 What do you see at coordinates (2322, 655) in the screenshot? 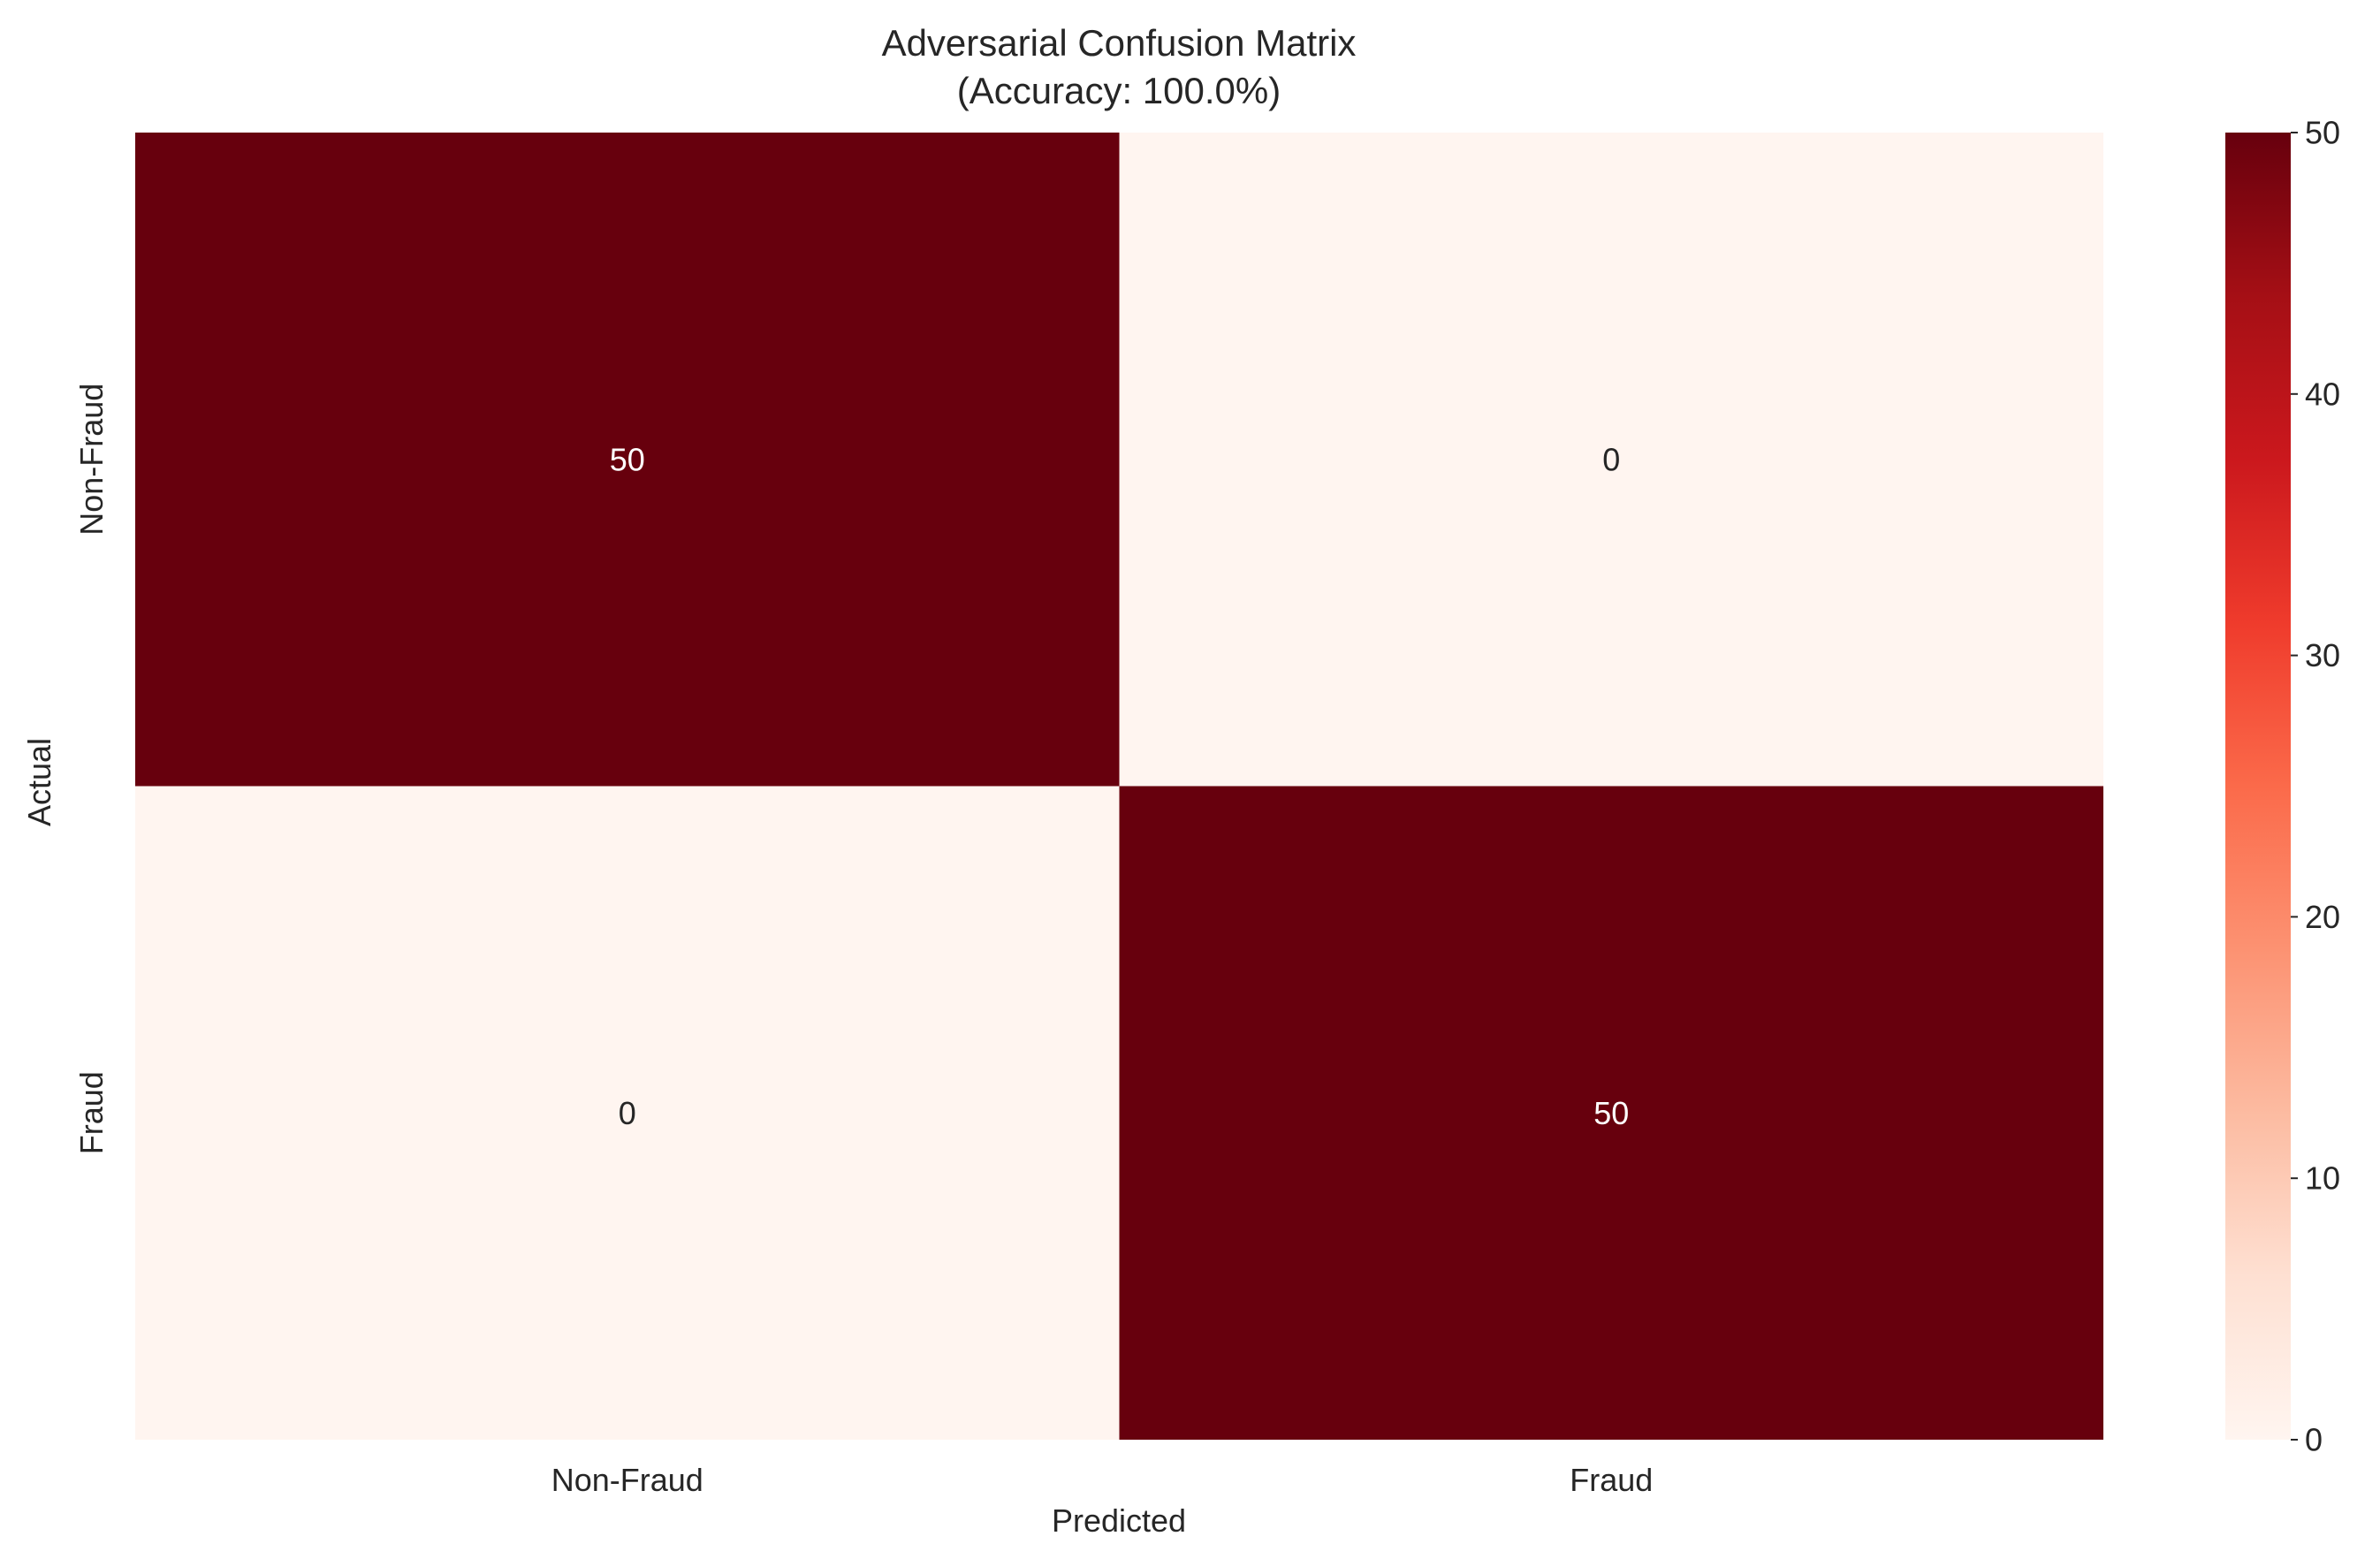
I see `colorbar-tick-label: 30` at bounding box center [2322, 655].